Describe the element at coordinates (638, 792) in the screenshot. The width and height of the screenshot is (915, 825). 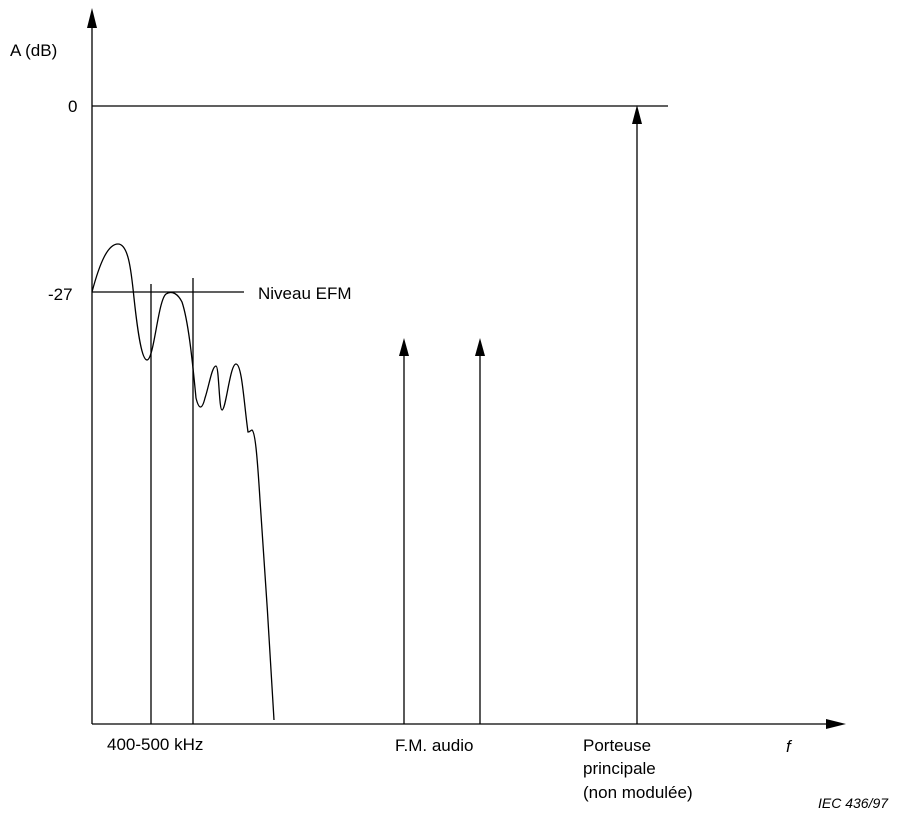
I see `carrier-label-line3: (non modulée)` at that location.